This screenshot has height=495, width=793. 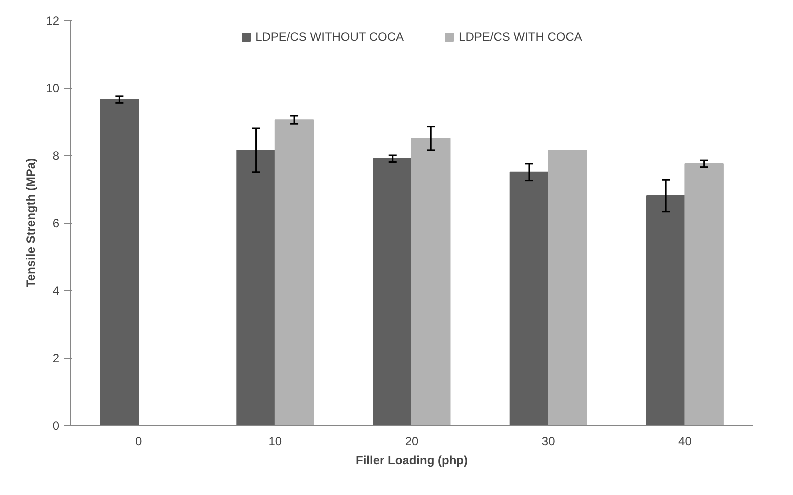 What do you see at coordinates (31, 223) in the screenshot?
I see `y-axis-title: Tensile Strength (MPa)` at bounding box center [31, 223].